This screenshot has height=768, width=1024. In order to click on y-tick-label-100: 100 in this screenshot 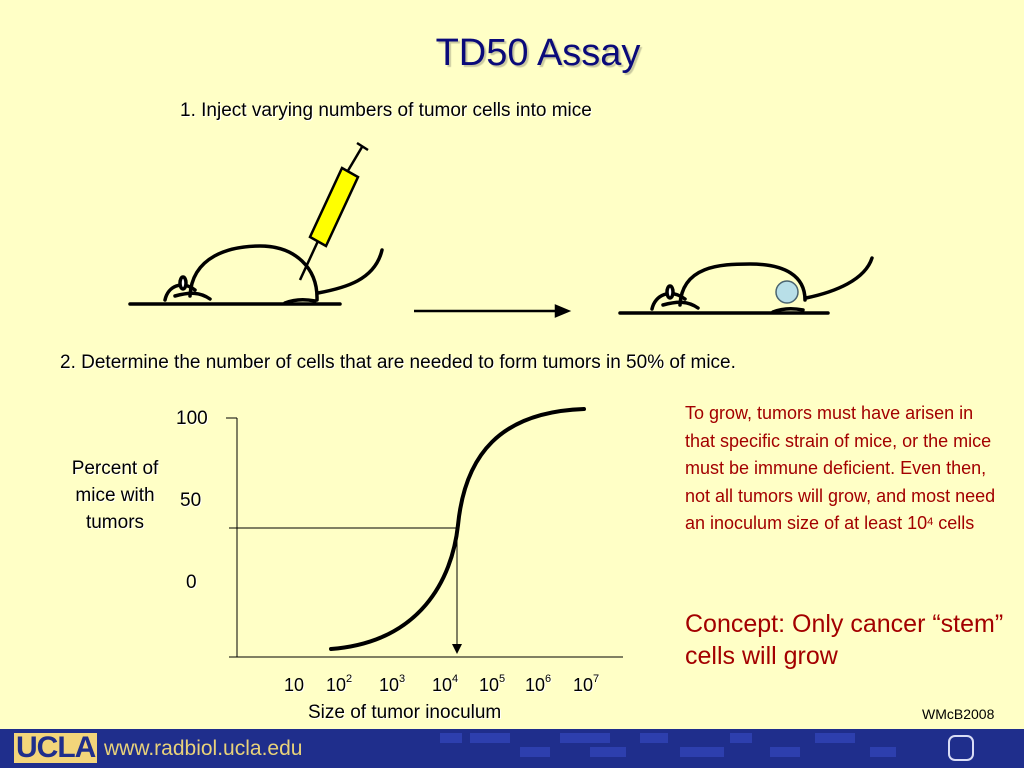, I will do `click(192, 418)`.